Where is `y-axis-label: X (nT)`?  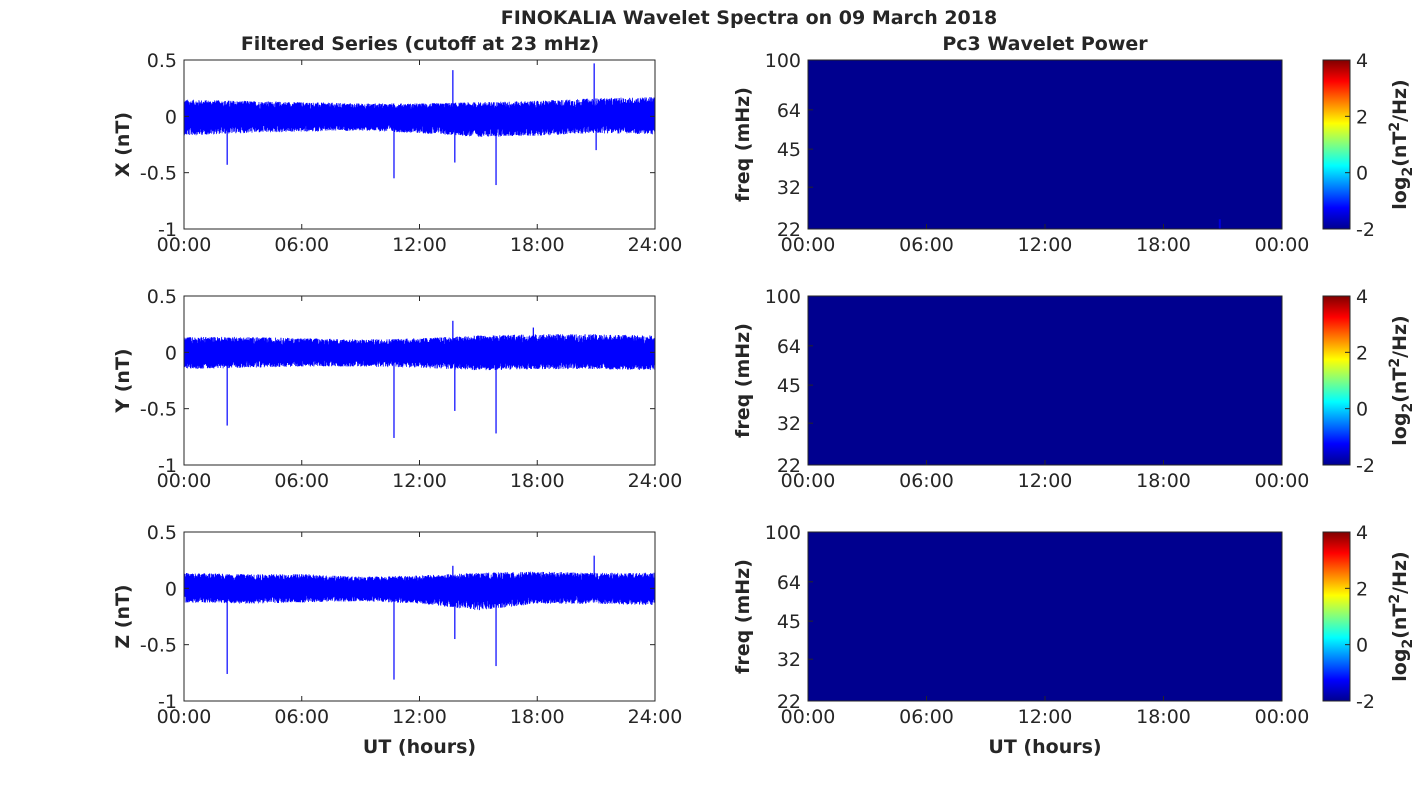 y-axis-label: X (nT) is located at coordinates (123, 144).